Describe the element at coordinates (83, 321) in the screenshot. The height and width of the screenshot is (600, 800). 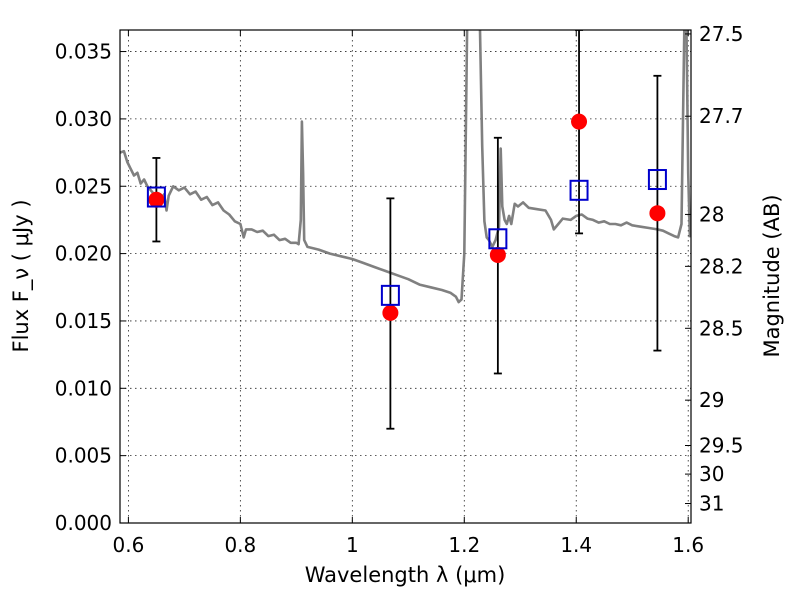
I see `y-tick-label: 0.015` at that location.